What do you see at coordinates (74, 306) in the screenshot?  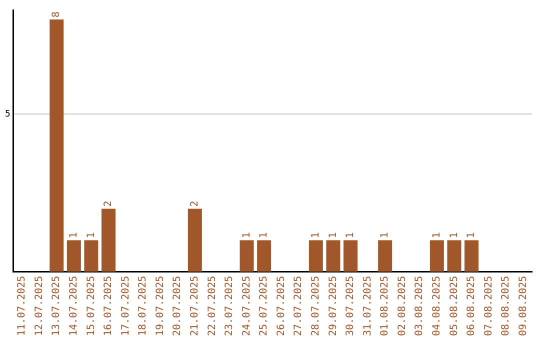 I see `x-tick-label: 14.07.2025` at bounding box center [74, 306].